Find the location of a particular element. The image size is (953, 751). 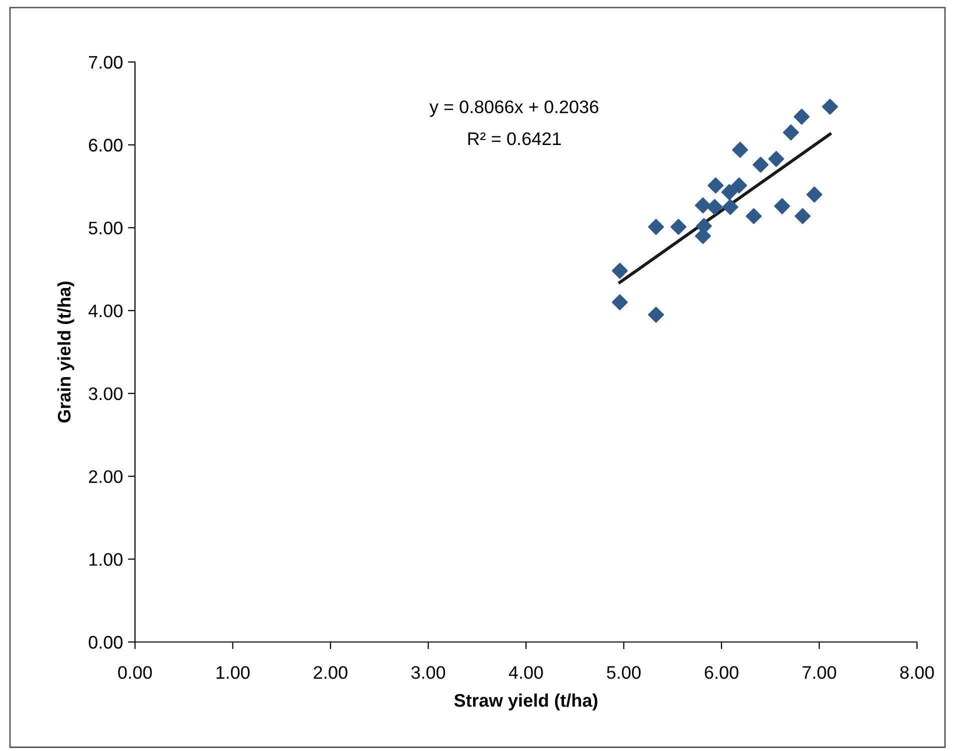

y-tick-label: 2.00 is located at coordinates (105, 477).